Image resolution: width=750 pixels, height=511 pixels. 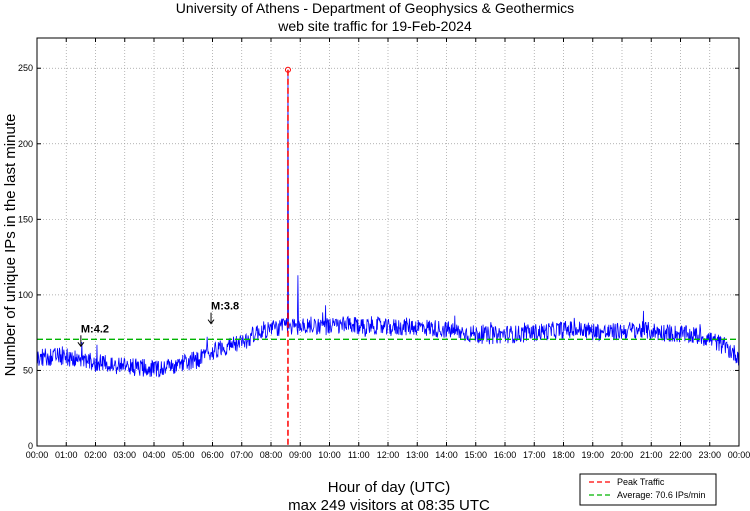 What do you see at coordinates (389, 504) in the screenshot?
I see `max-visitors-label: max 249 visitors at 08:35 UTC` at bounding box center [389, 504].